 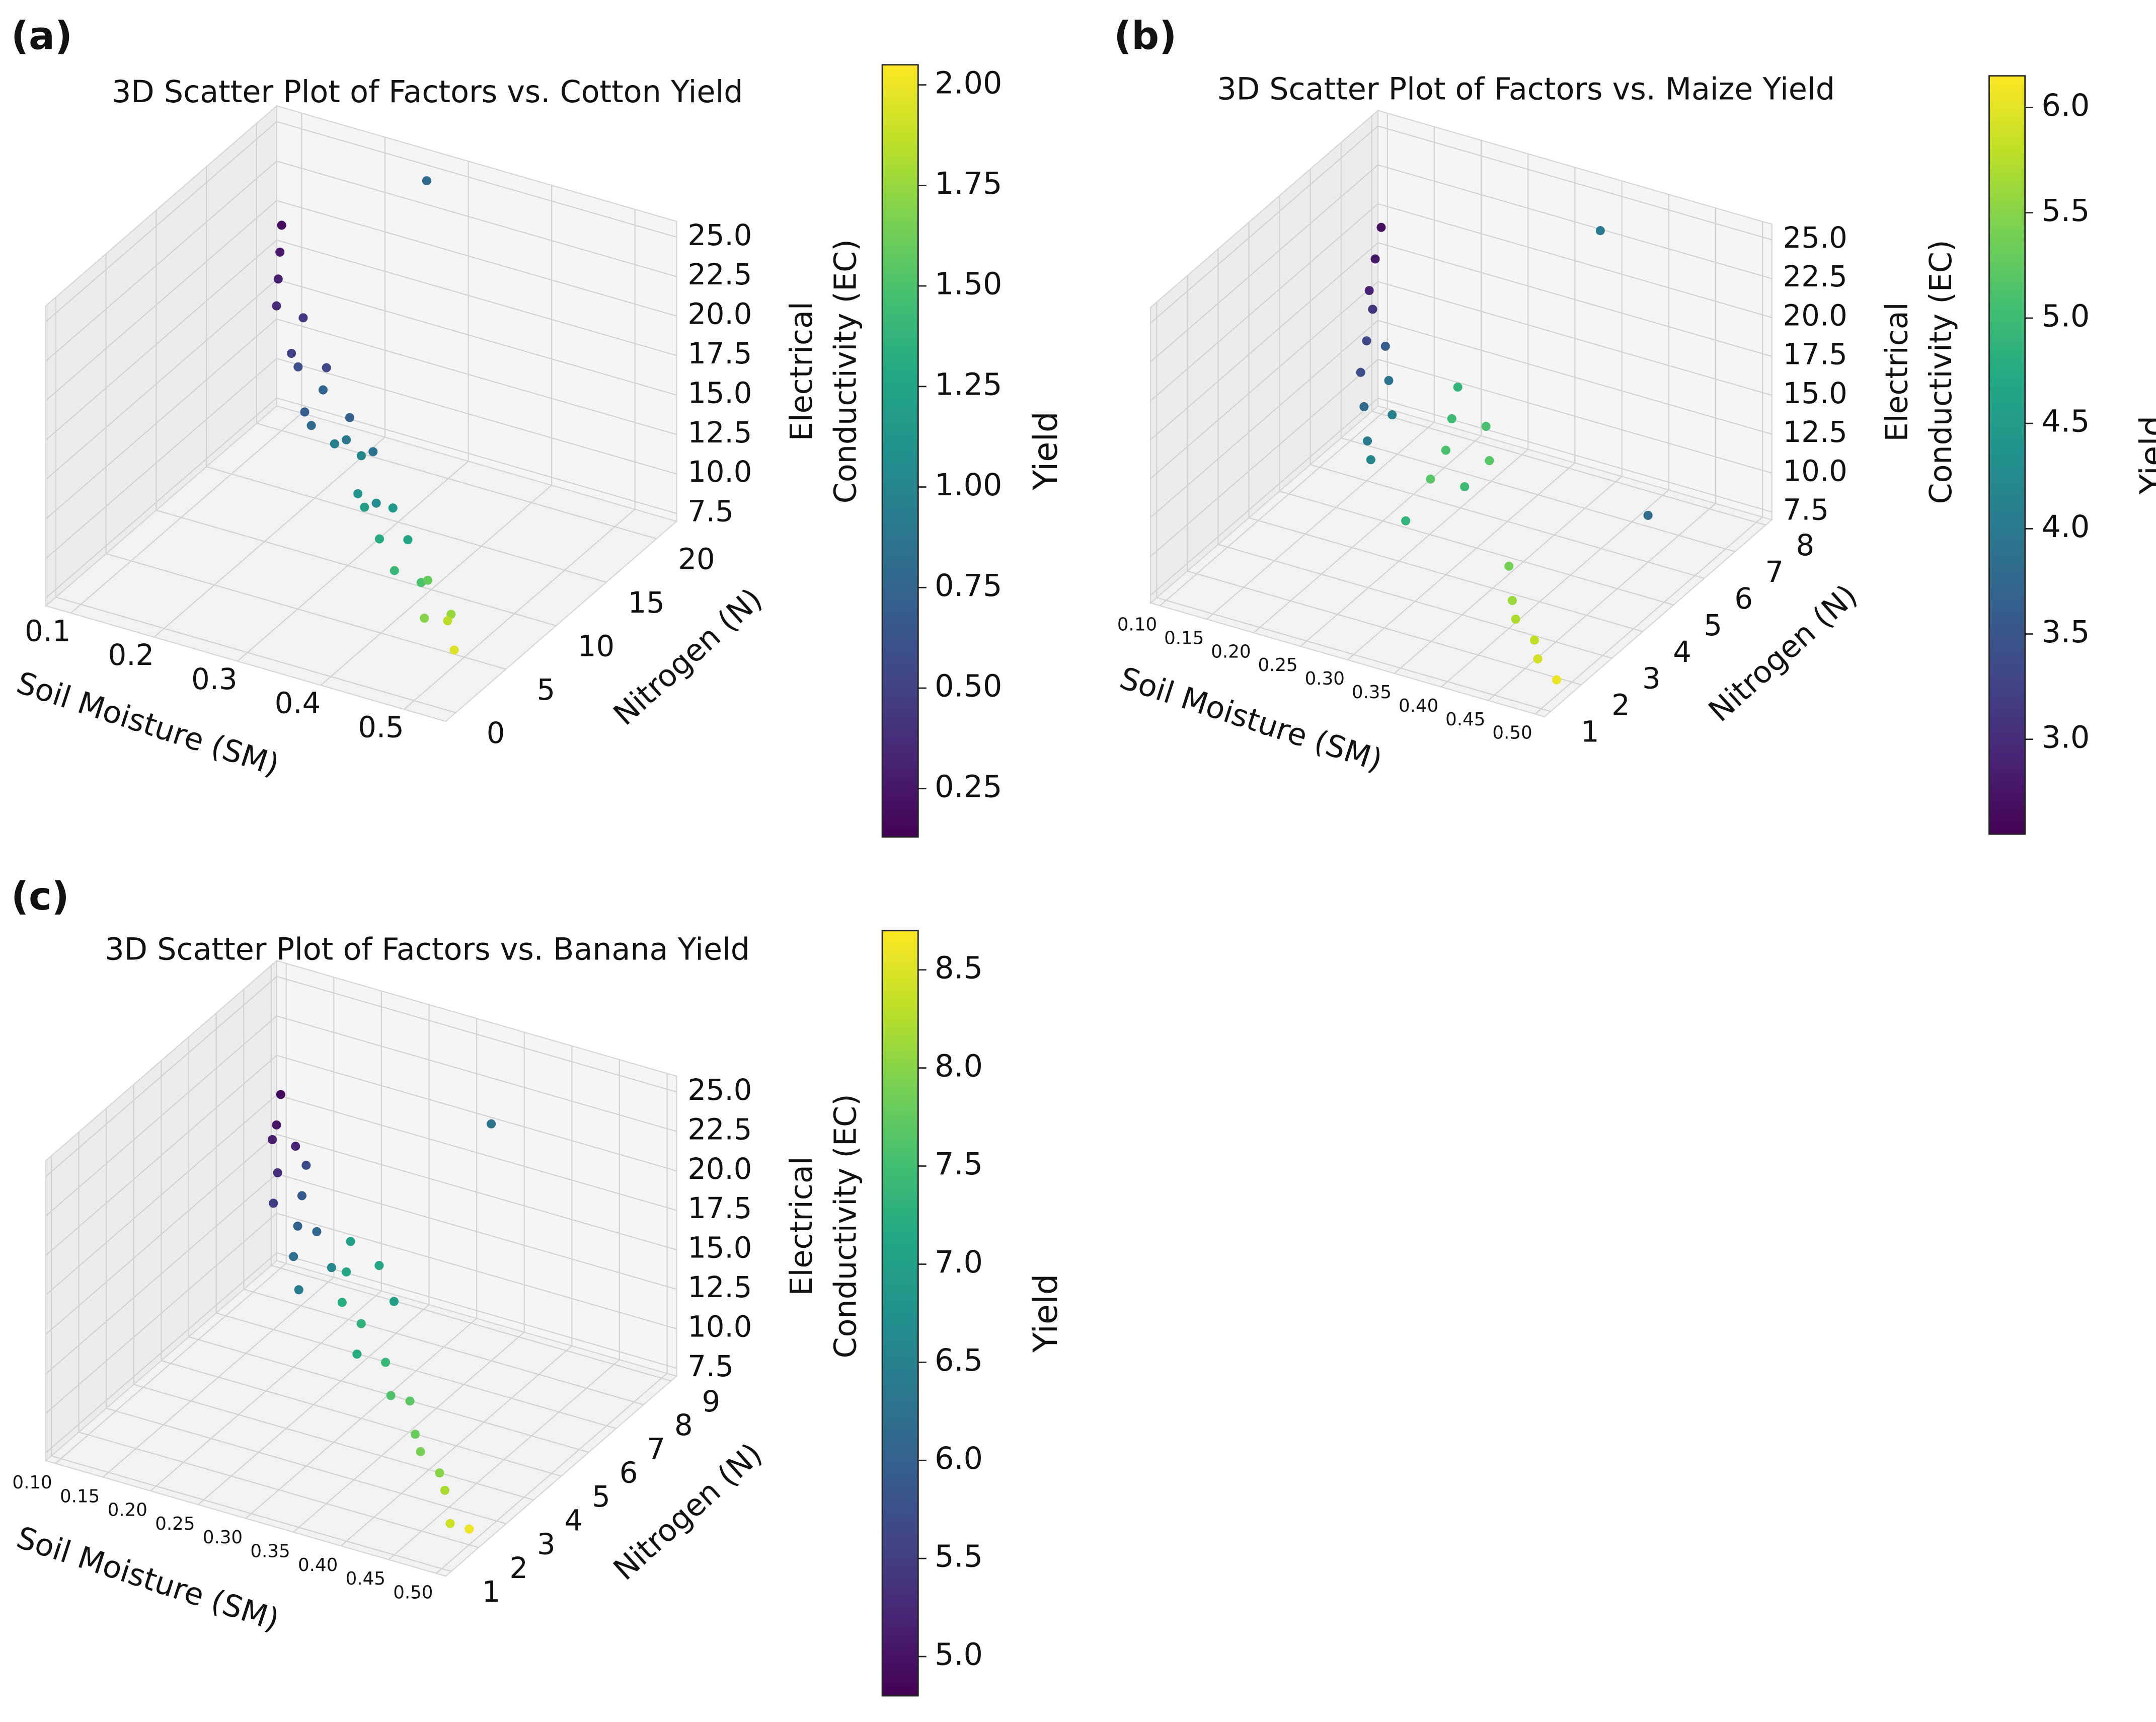 What do you see at coordinates (1045, 450) in the screenshot?
I see `colorbar-label: Yield` at bounding box center [1045, 450].